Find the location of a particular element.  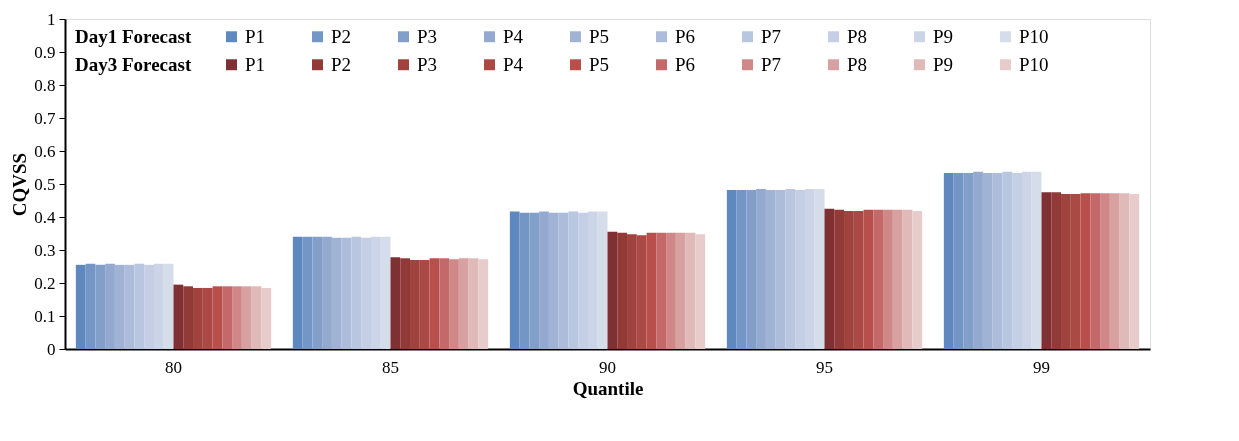

text: Day3 Forecast is located at coordinates (133, 64).